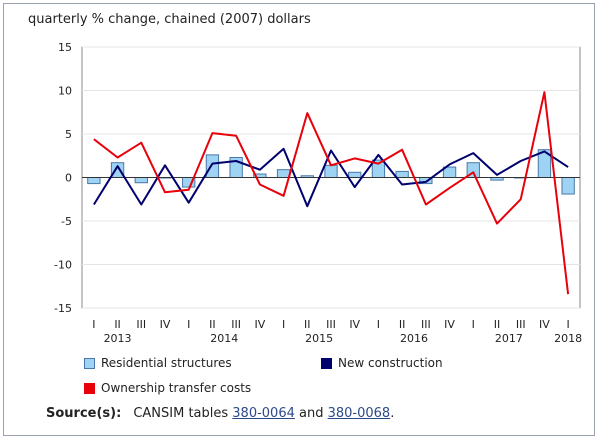 The width and height of the screenshot is (598, 439). What do you see at coordinates (319, 338) in the screenshot?
I see `year-label-2015: 2015` at bounding box center [319, 338].